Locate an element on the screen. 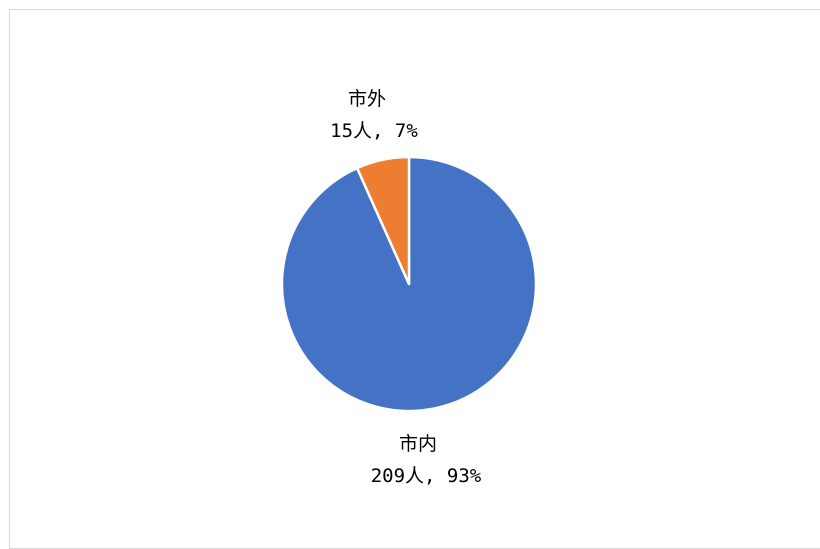 Image resolution: width=820 pixels, height=549 pixels. pie-slices is located at coordinates (409, 284).